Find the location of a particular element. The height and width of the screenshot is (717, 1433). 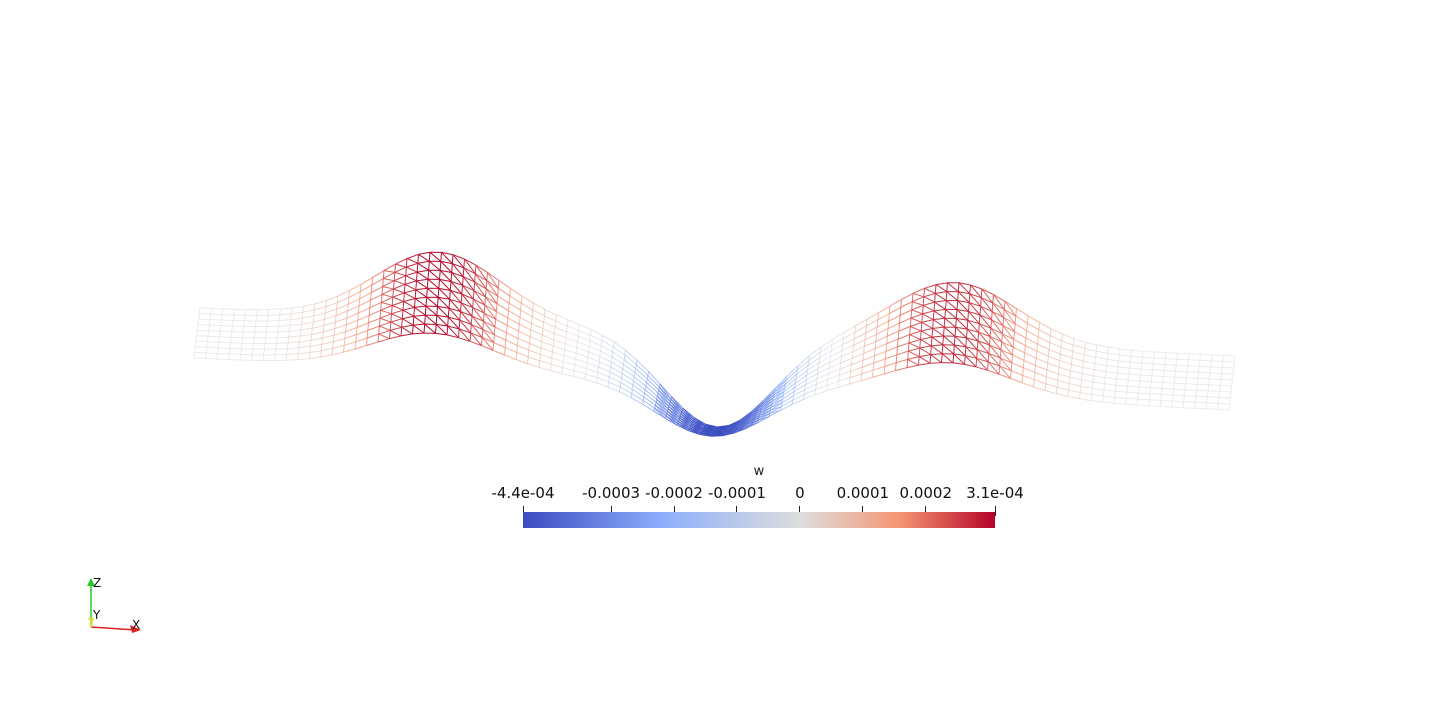

colorbar-tick-label: -0.0003 is located at coordinates (611, 493).